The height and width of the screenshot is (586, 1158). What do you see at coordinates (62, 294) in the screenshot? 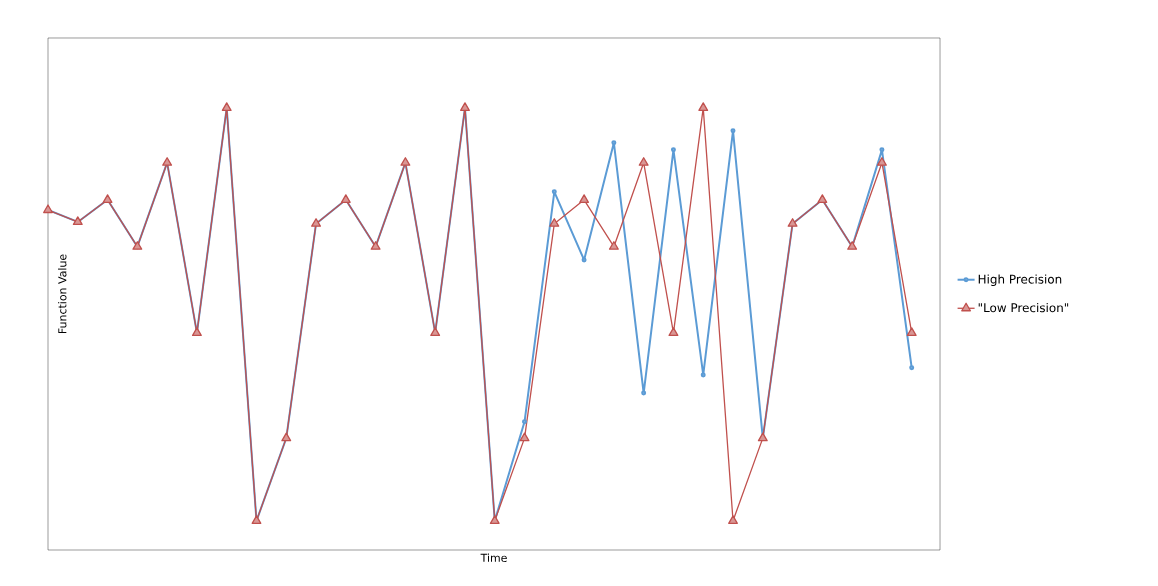
I see `y-axis-title: Function Value` at bounding box center [62, 294].